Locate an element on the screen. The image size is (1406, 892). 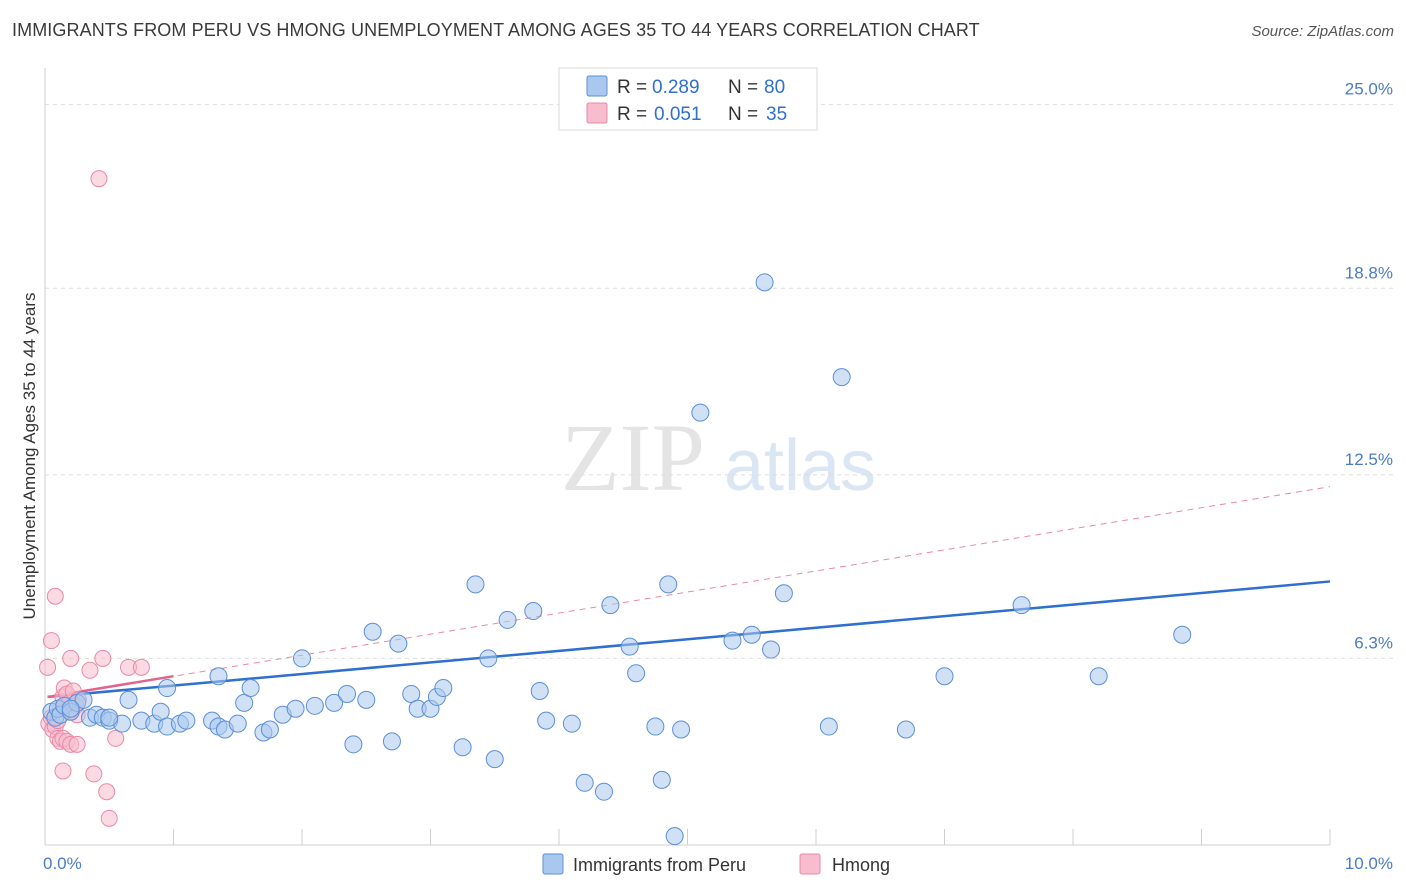
x-tick-label: 0.0% is located at coordinates (62, 863).